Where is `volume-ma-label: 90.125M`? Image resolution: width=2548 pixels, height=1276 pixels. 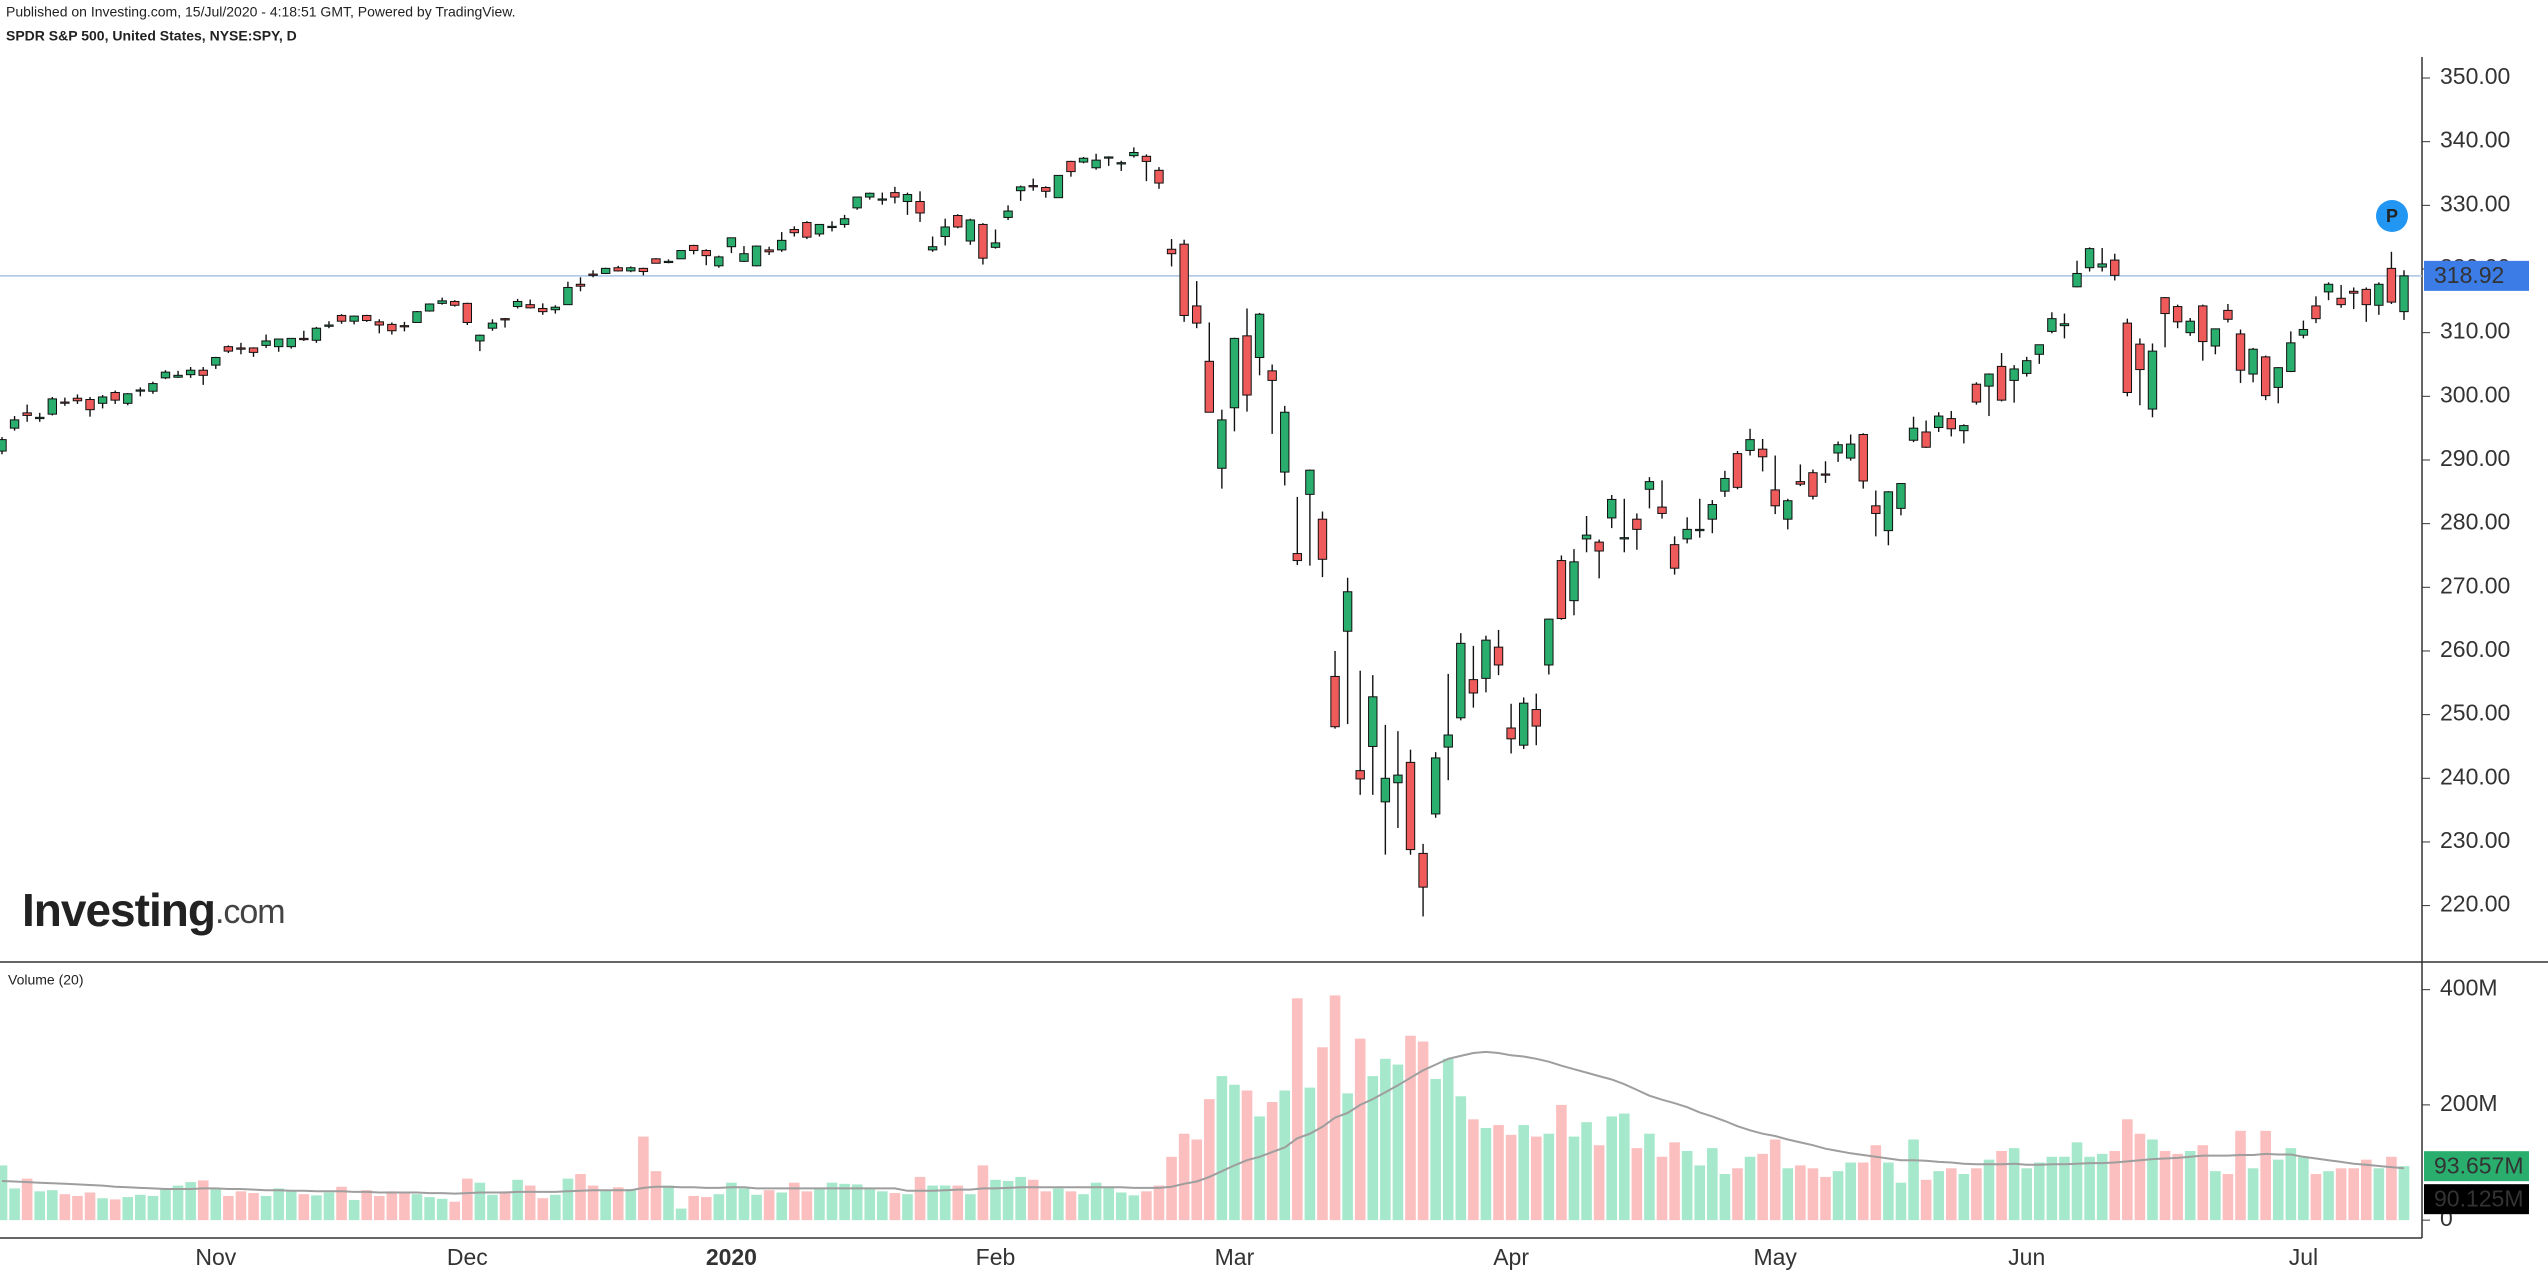
volume-ma-label: 90.125M is located at coordinates (2479, 1198).